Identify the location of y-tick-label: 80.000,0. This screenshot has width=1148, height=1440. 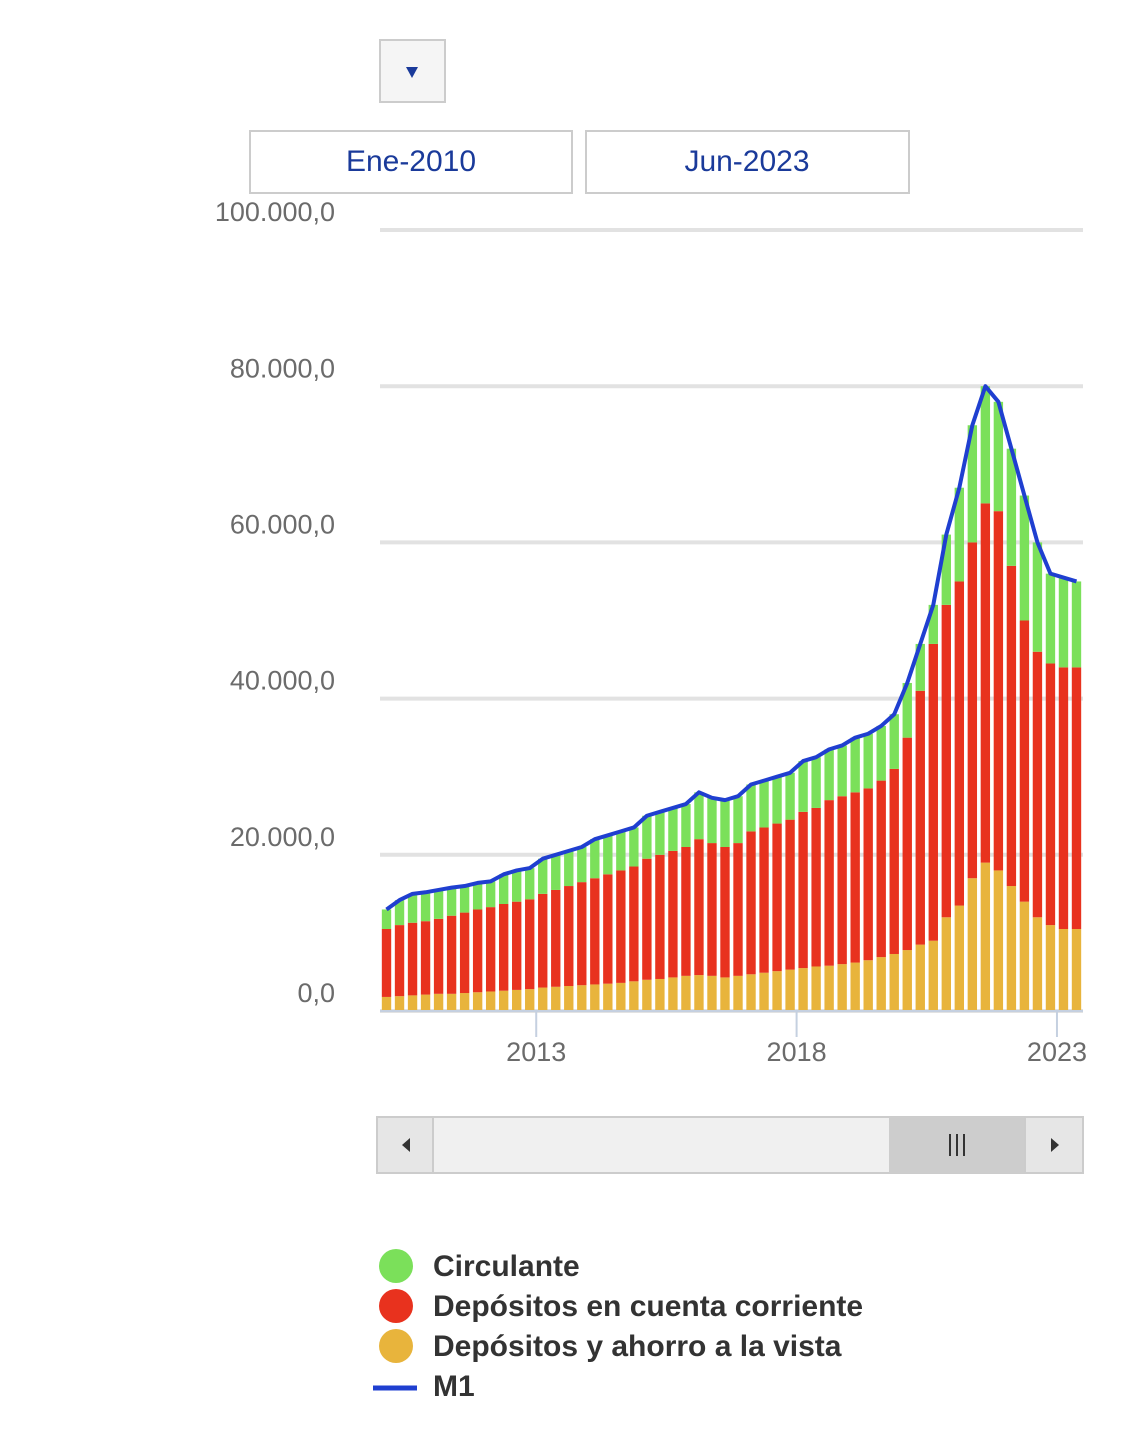
(282, 368).